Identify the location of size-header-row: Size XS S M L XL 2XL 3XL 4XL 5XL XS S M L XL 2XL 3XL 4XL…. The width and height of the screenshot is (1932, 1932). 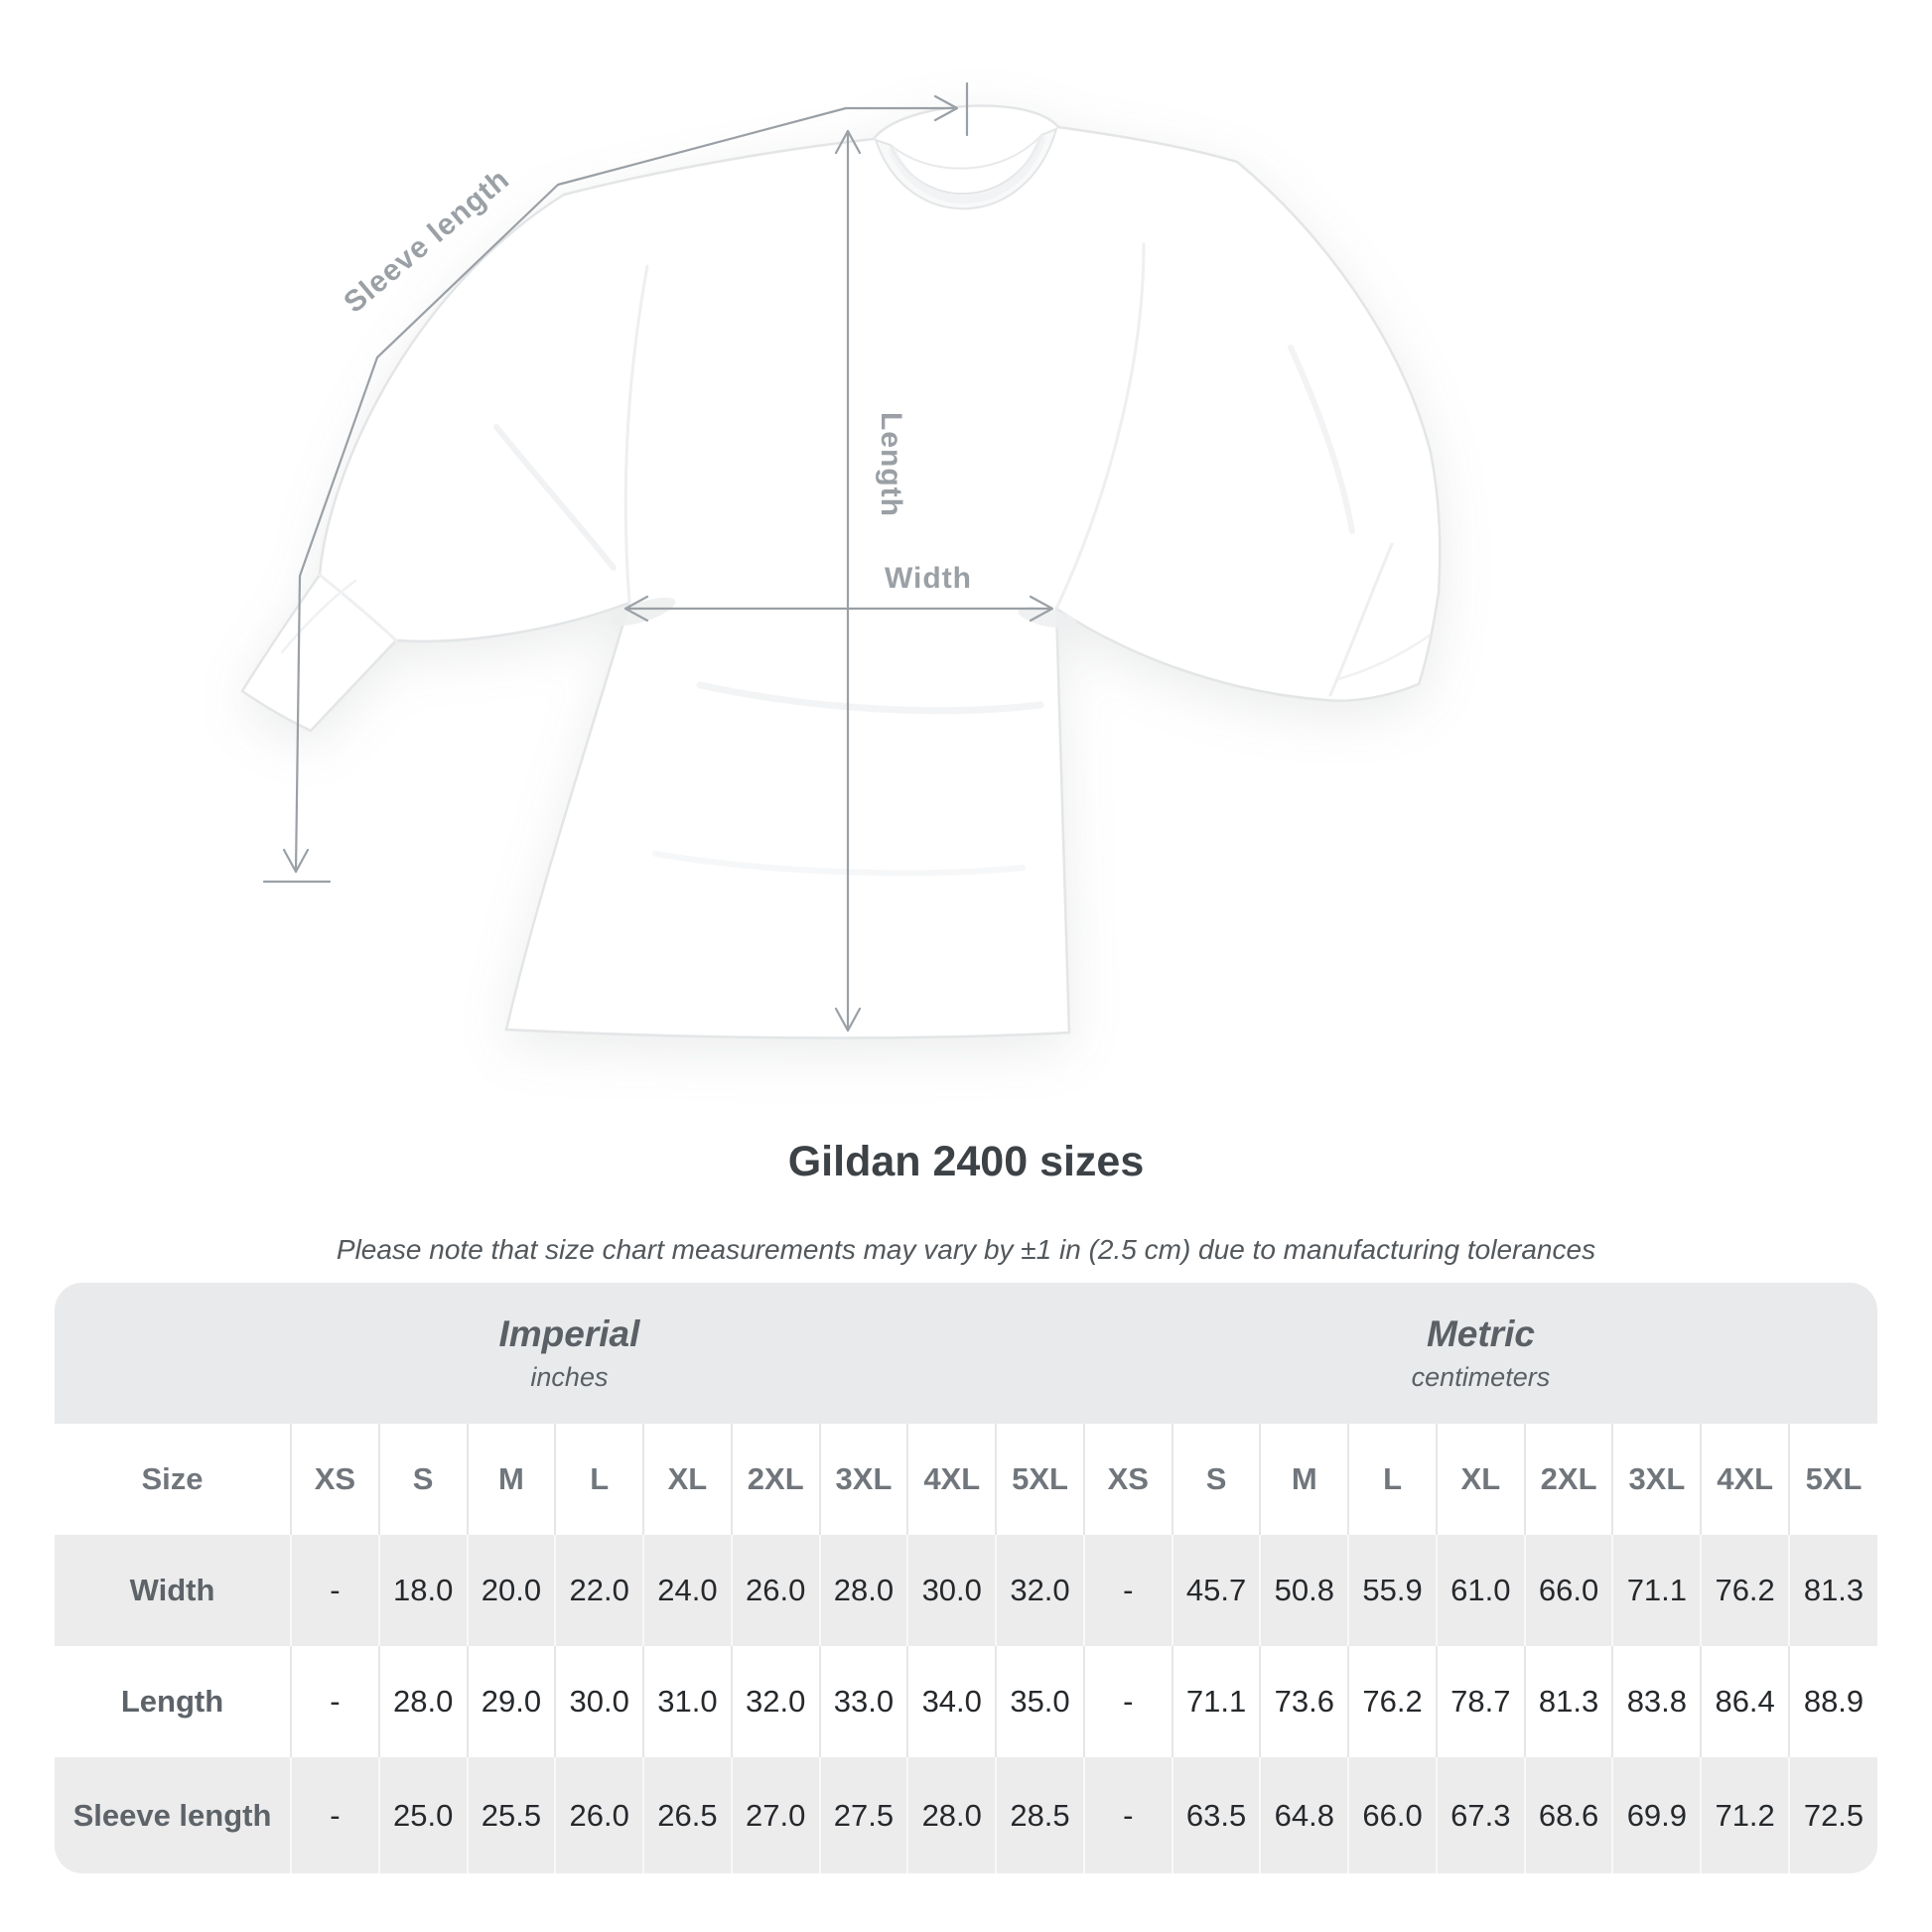
(966, 1480).